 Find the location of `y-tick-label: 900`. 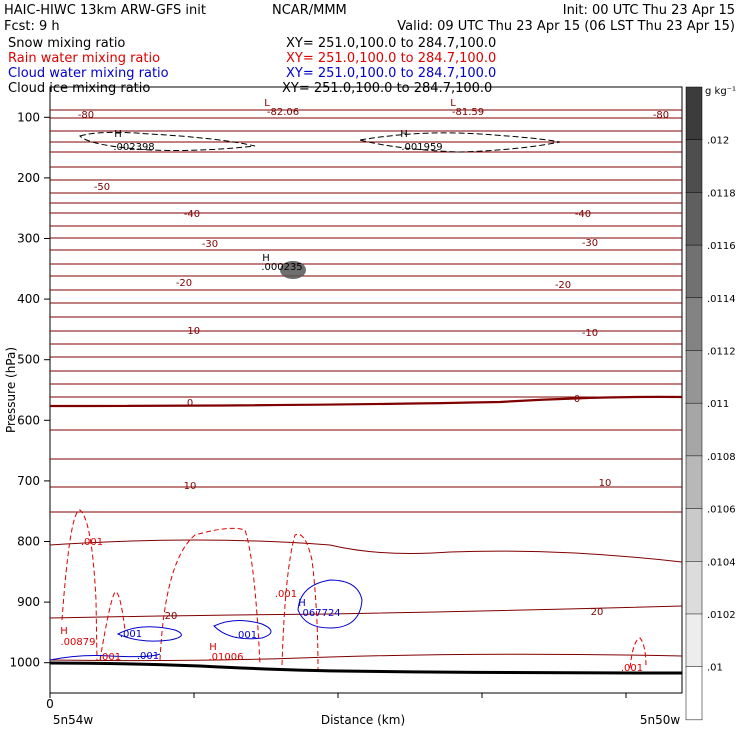

y-tick-label: 900 is located at coordinates (28, 602).